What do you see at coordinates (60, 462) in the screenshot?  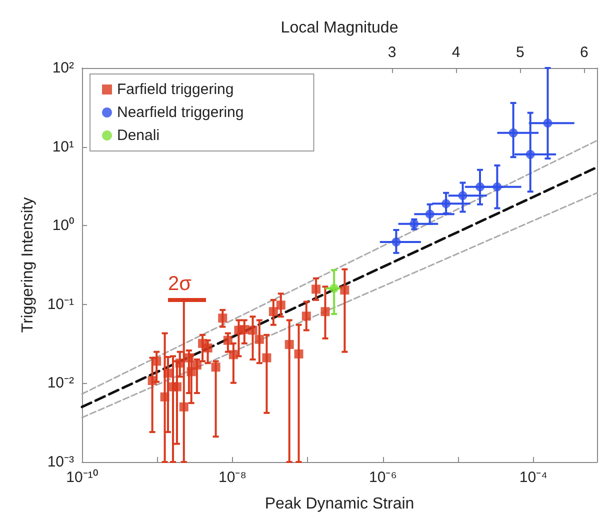 I see `y-tick-label: 10⁻³` at bounding box center [60, 462].